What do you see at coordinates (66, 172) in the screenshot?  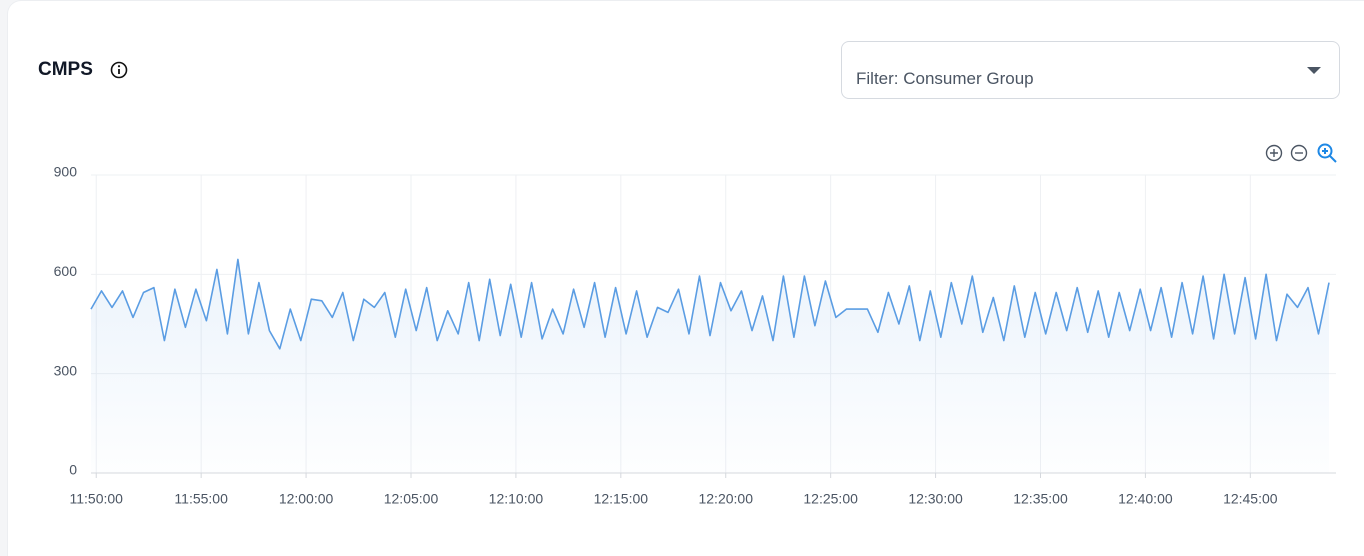 I see `y-tick-label: 900` at bounding box center [66, 172].